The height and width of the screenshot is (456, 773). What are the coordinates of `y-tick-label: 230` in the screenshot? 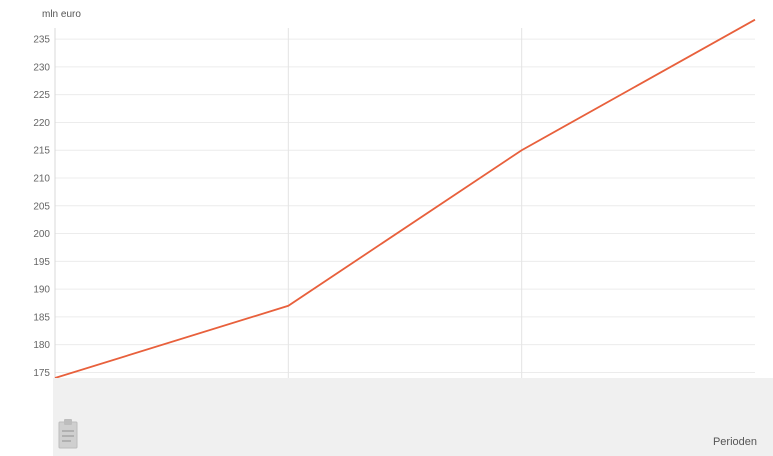 It's located at (41, 67).